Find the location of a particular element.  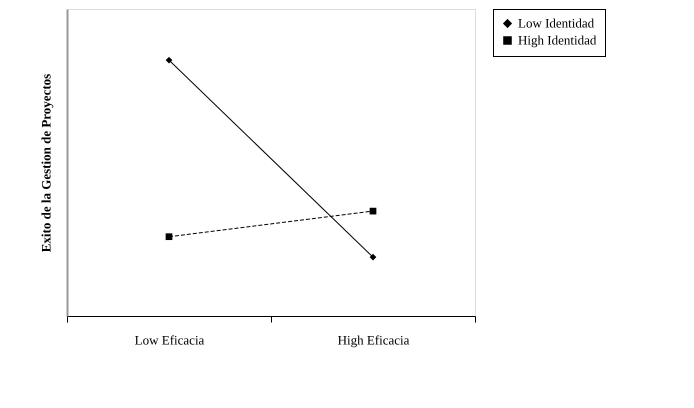

y-axis-title: Exito de la Gestion de Proyectos is located at coordinates (46, 163).